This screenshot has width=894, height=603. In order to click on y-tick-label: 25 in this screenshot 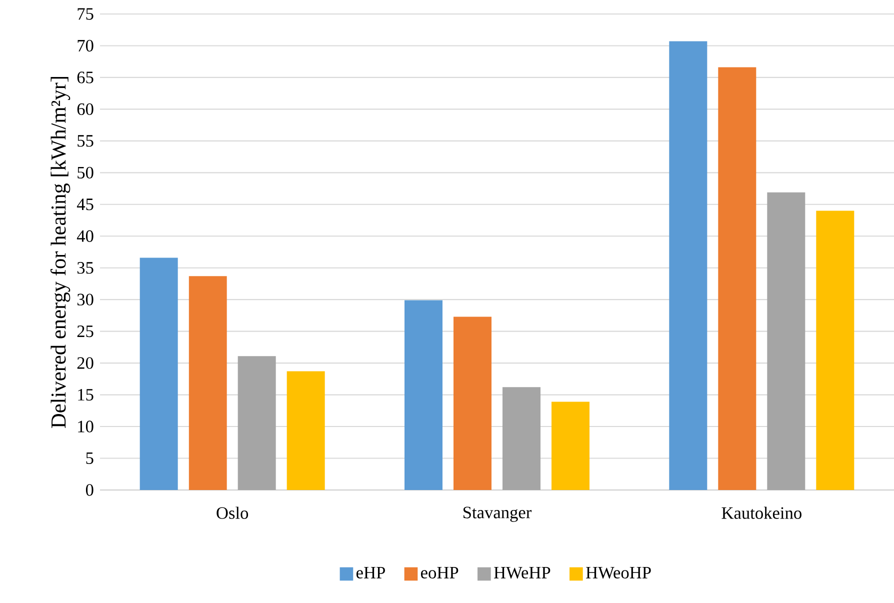, I will do `click(85, 331)`.